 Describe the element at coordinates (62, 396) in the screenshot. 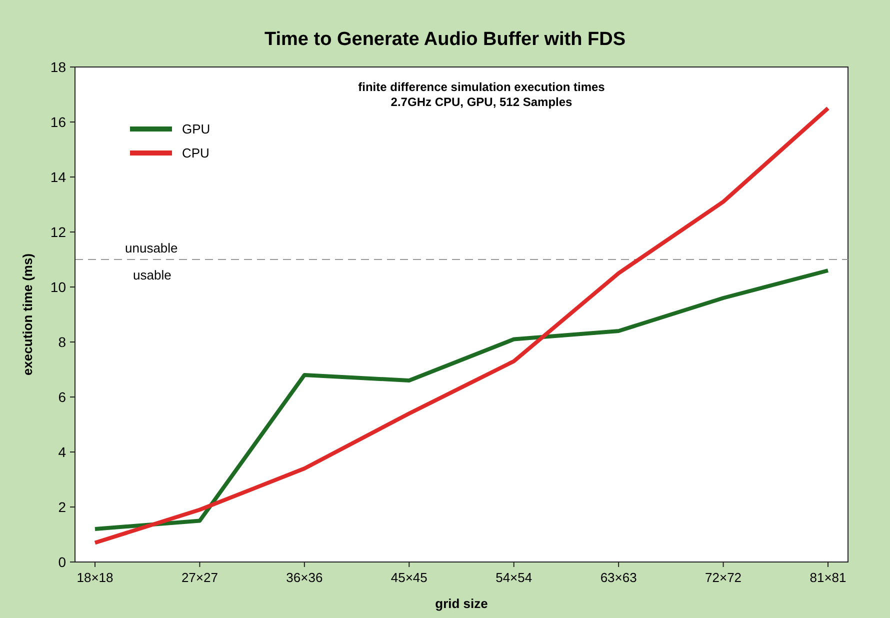

I see `y-tick-label: 6` at that location.